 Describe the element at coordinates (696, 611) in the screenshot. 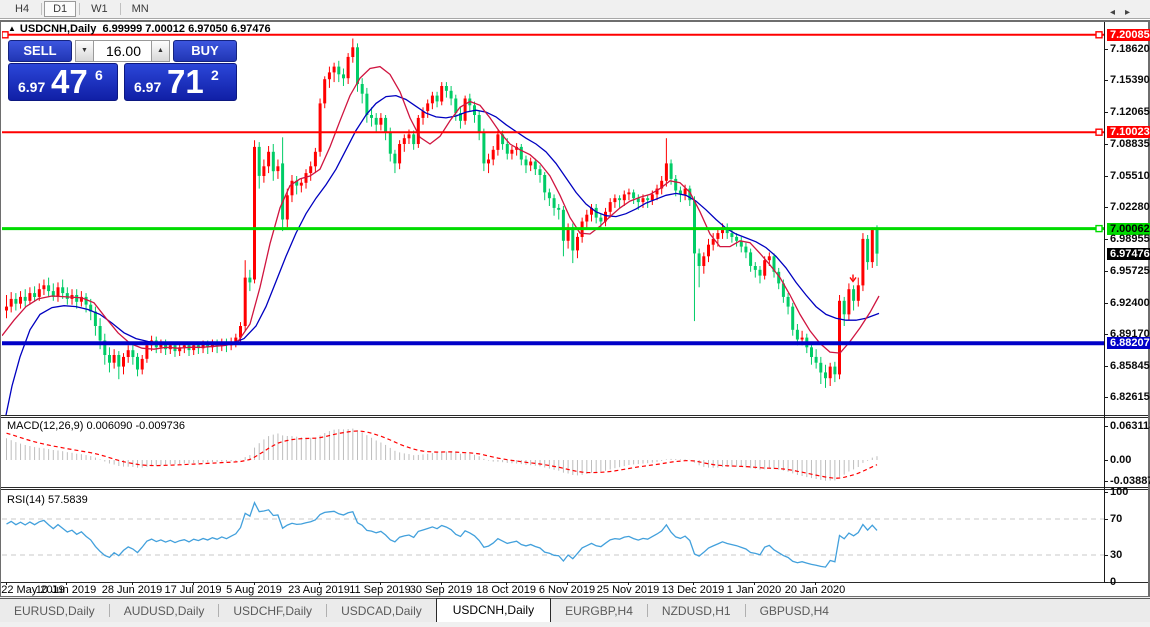

I see `chart-tab-nzdusd: NZDUSD,H1` at that location.